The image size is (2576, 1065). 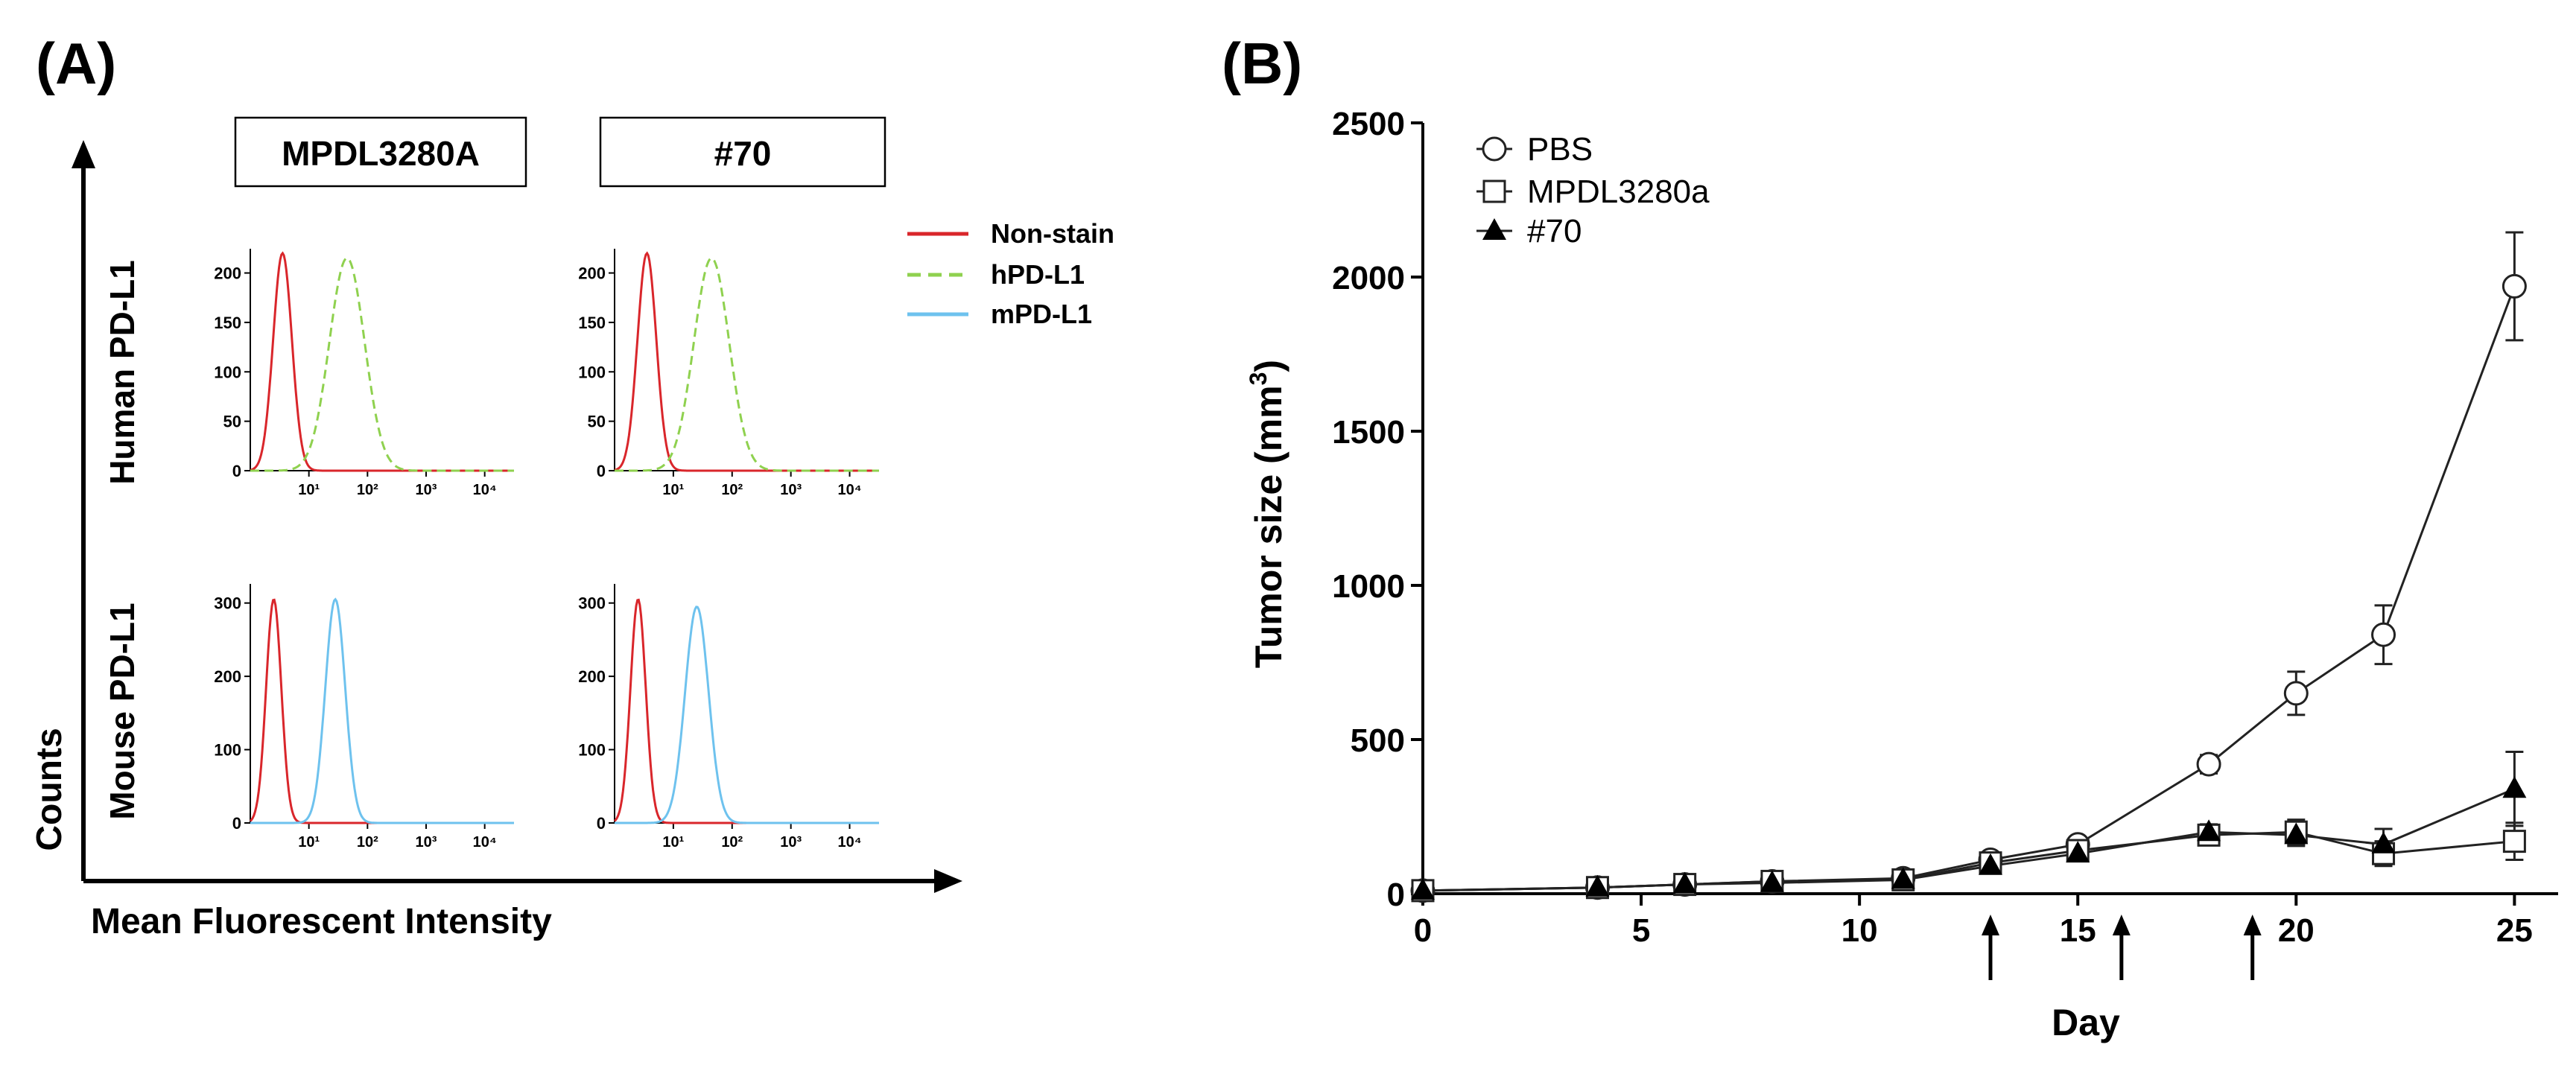 What do you see at coordinates (1259, 379) in the screenshot?
I see `tumor-y-axis-label-superscript: 3` at bounding box center [1259, 379].